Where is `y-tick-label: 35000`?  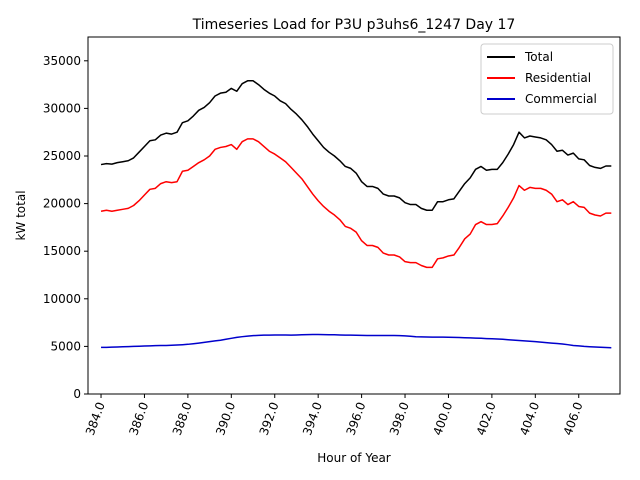 y-tick-label: 35000 is located at coordinates (62, 61).